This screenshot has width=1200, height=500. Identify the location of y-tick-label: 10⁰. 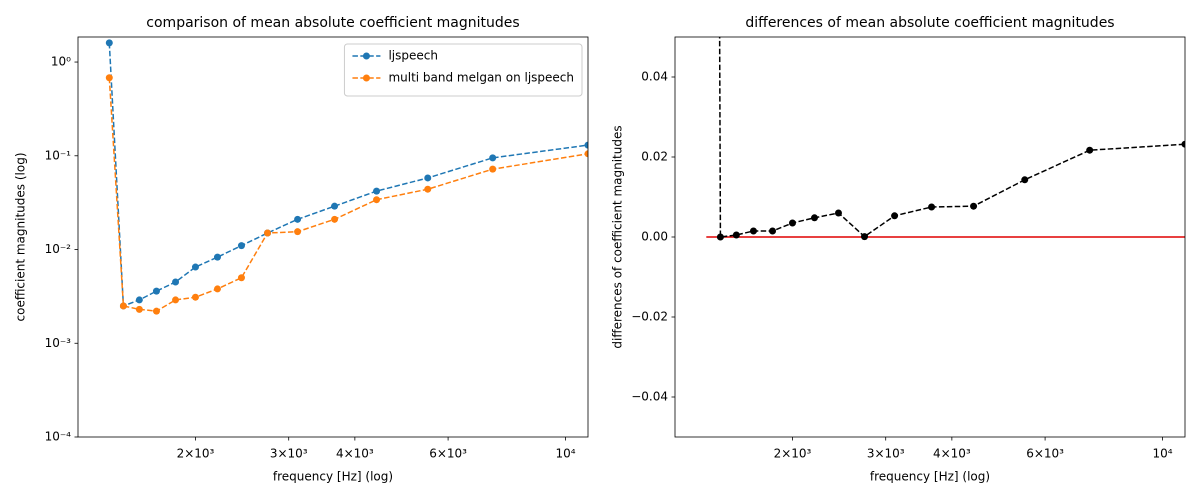
(61, 62).